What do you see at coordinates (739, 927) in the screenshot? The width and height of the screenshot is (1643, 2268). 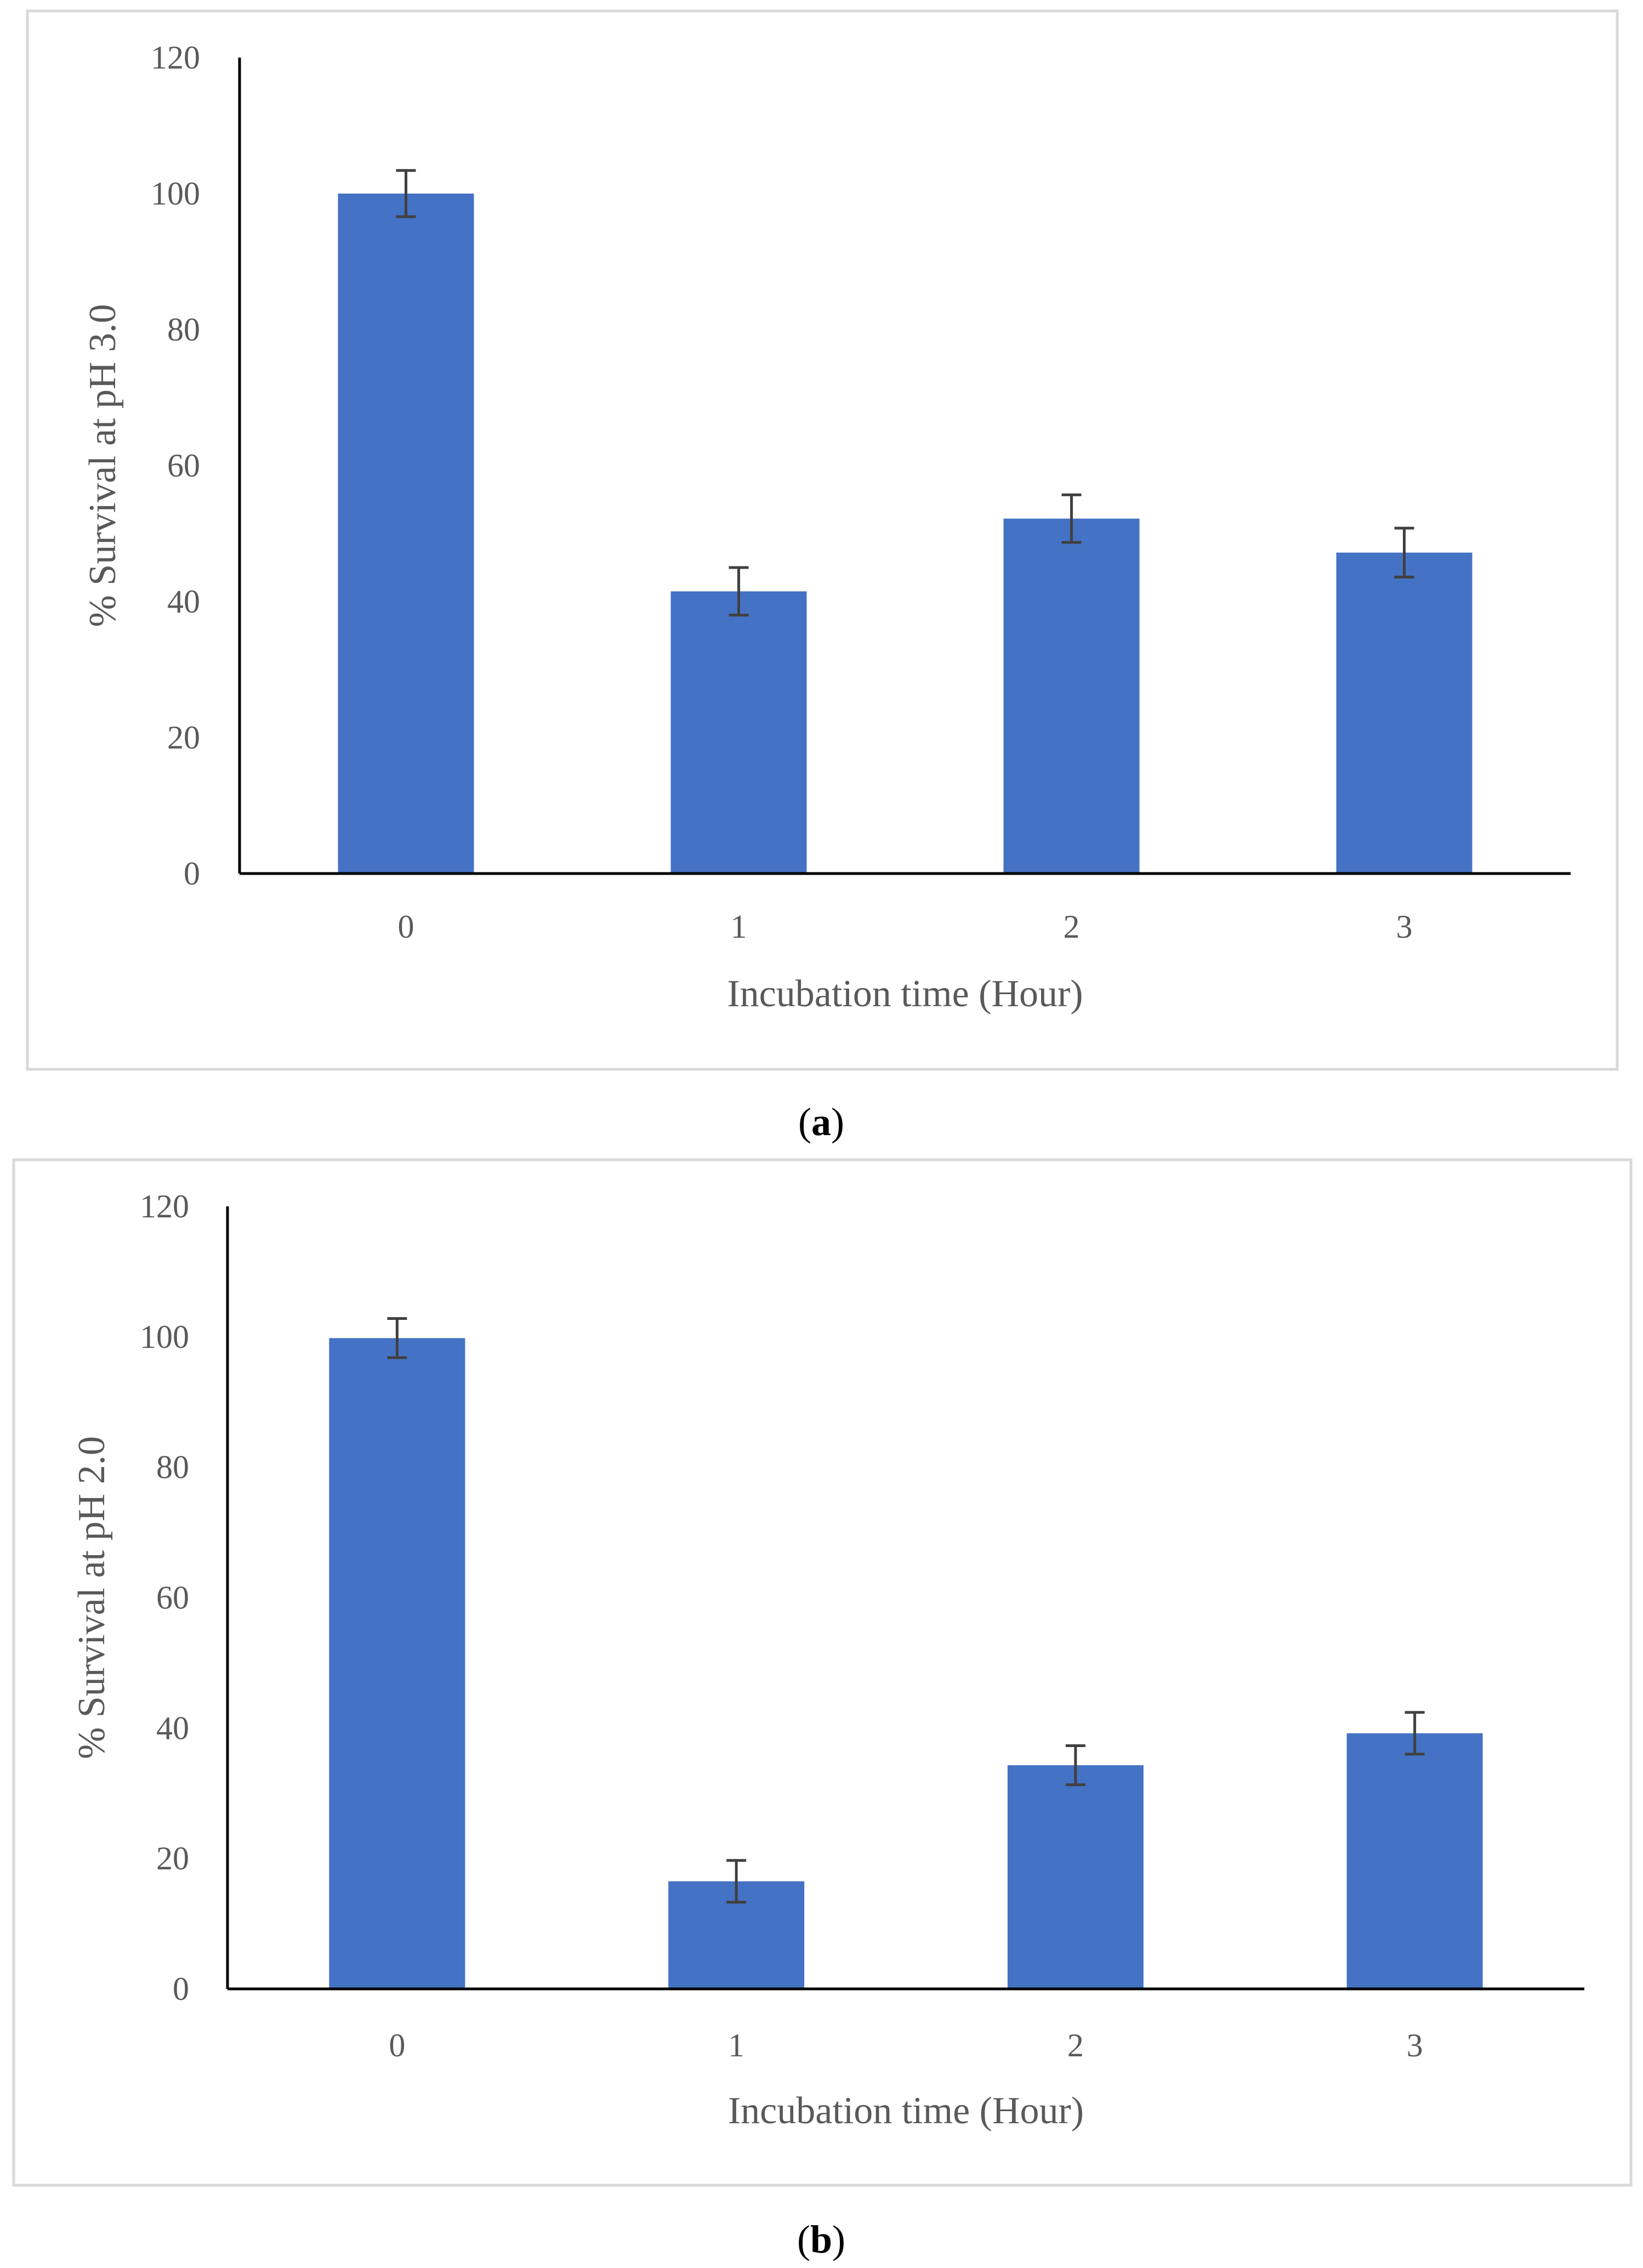 I see `x-tick-label-a-1: 1` at bounding box center [739, 927].